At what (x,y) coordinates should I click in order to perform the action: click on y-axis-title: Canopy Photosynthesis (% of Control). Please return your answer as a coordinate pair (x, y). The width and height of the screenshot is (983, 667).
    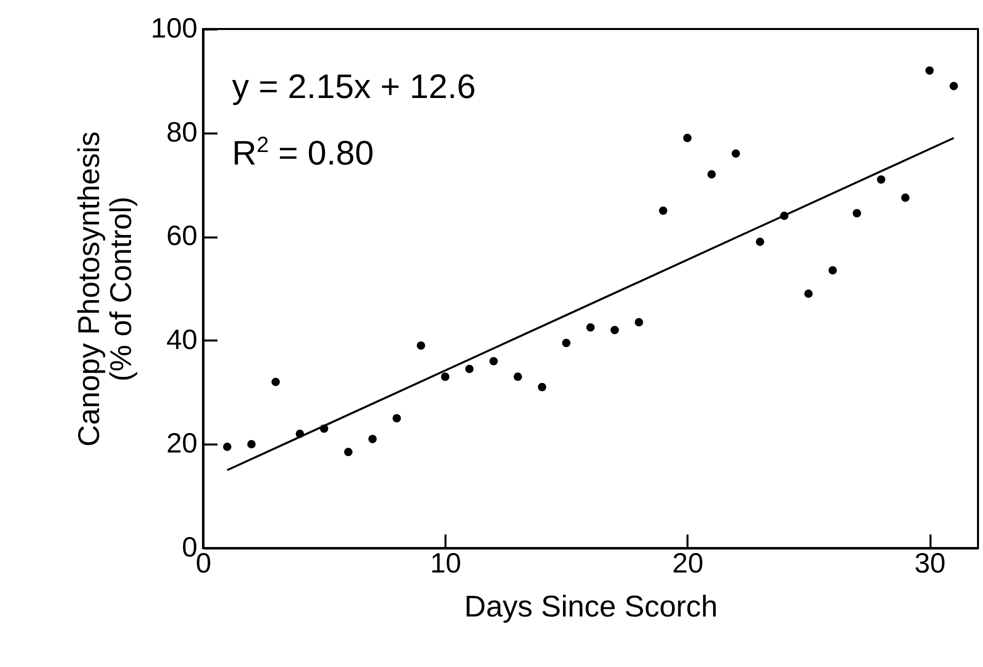
    Looking at the image, I should click on (105, 289).